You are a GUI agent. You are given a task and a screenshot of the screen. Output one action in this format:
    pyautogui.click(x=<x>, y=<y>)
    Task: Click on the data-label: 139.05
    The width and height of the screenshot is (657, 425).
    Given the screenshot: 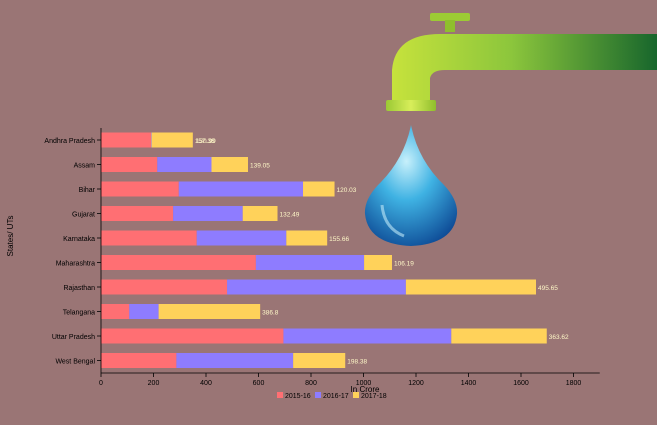 What is the action you would take?
    pyautogui.click(x=260, y=166)
    